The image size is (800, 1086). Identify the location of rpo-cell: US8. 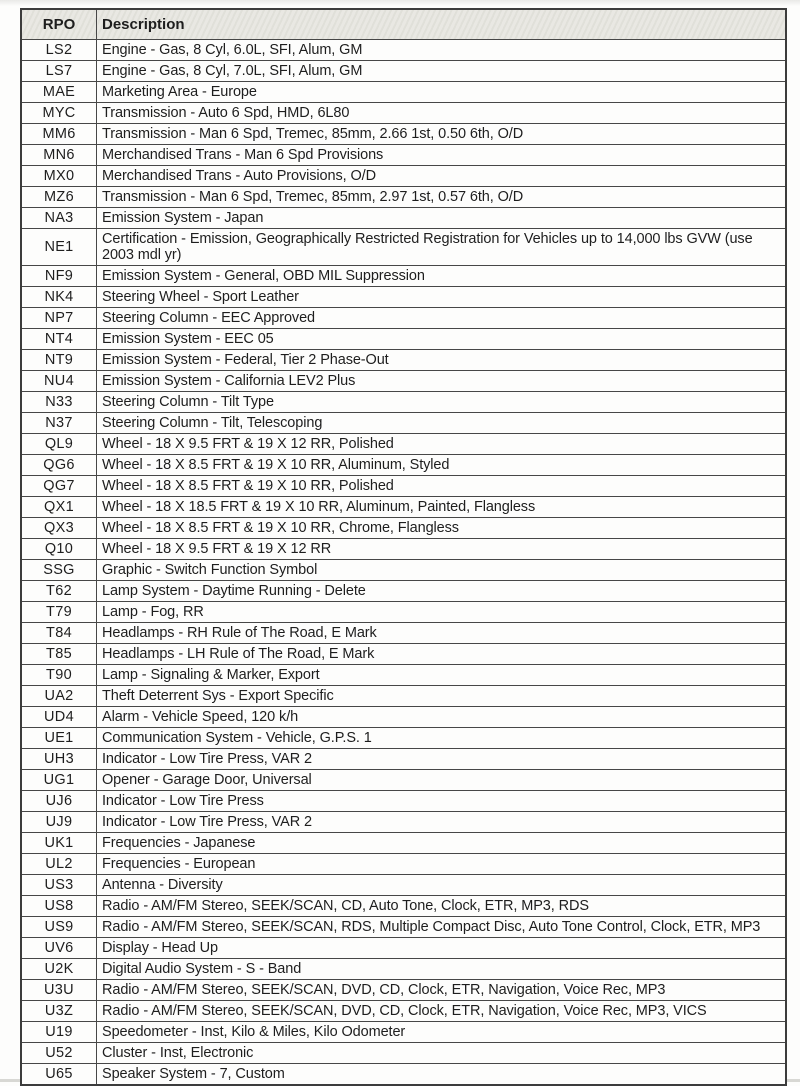
(58, 906).